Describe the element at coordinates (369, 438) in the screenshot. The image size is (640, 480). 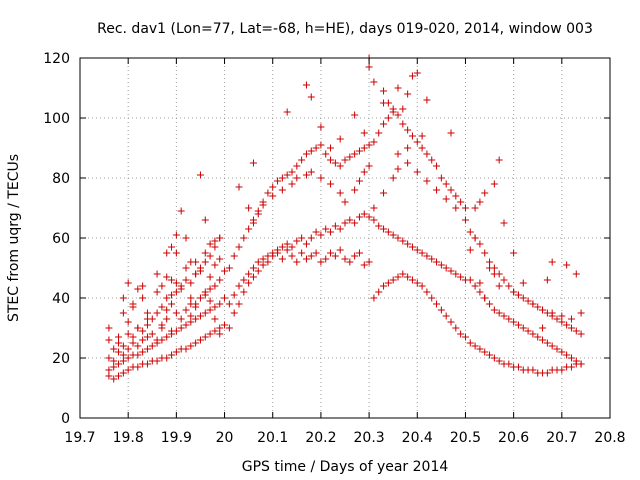
I see `x-tick-label: 20.3` at that location.